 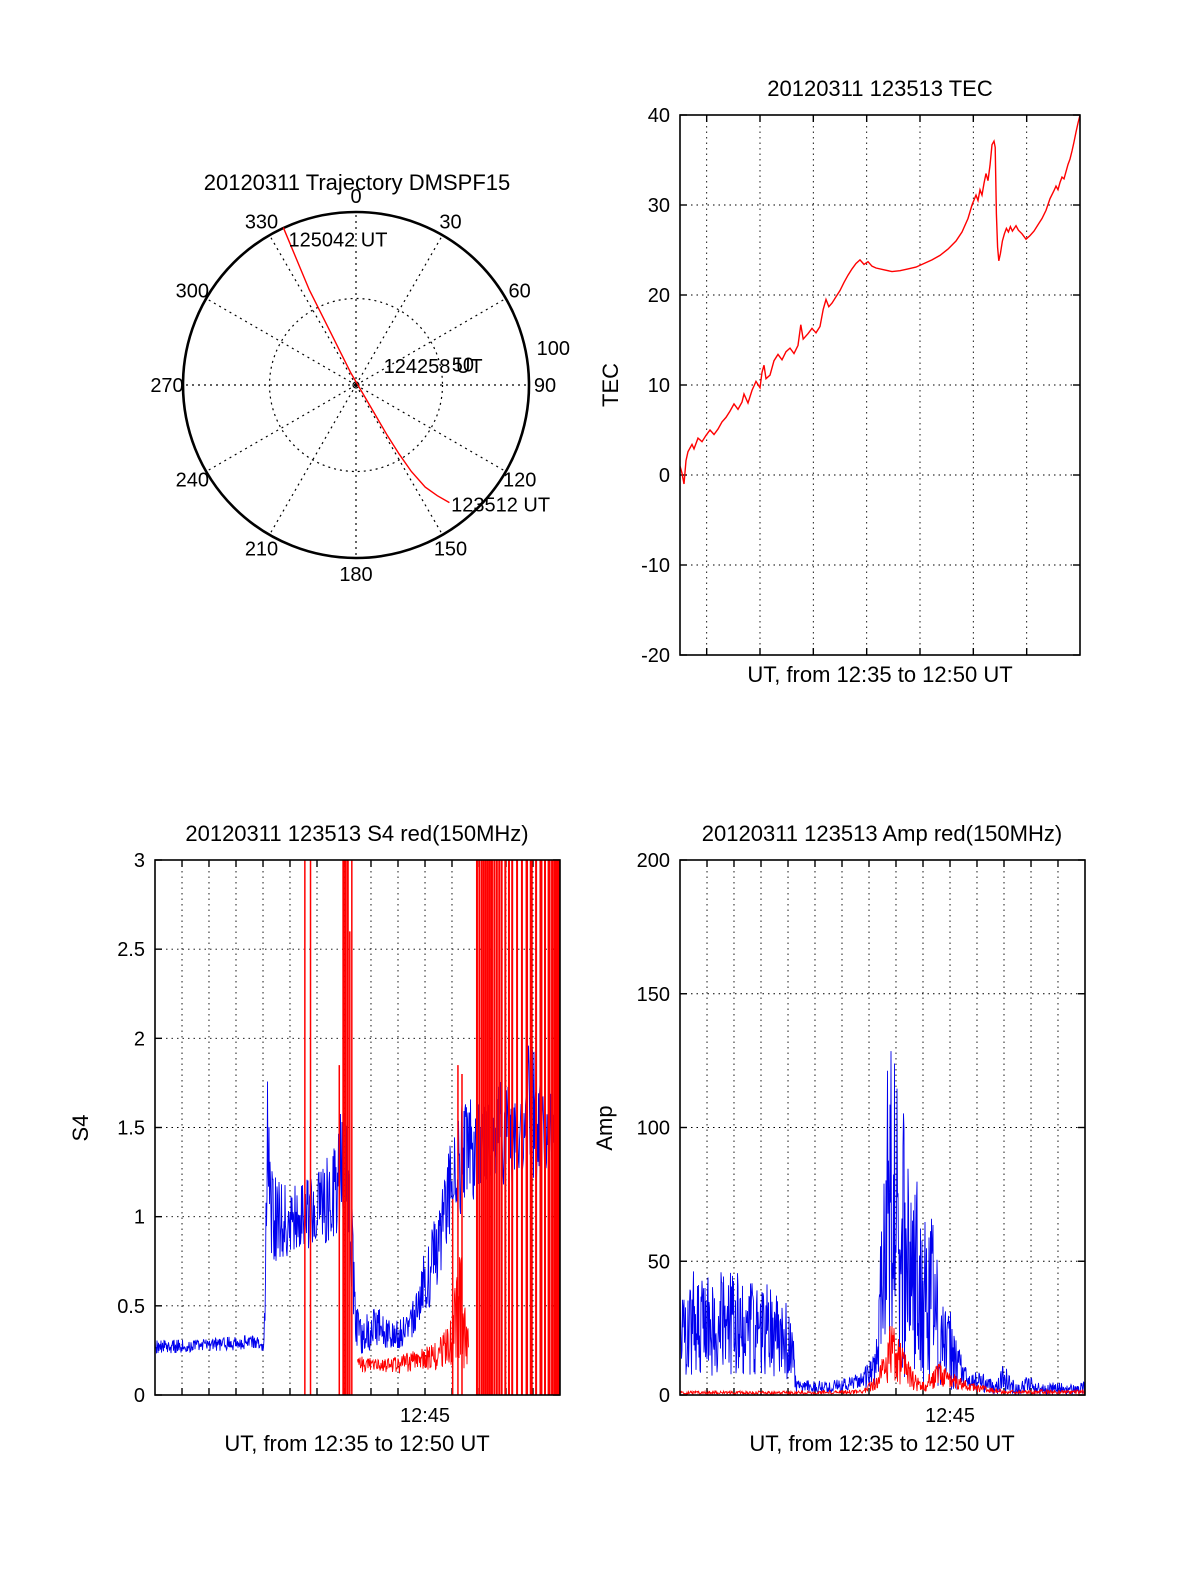 I want to click on y-tick-label: -10, so click(x=655, y=566).